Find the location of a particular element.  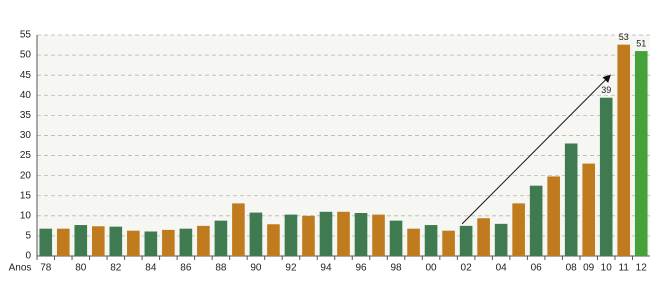

x-tick-label: 96 is located at coordinates (361, 268).